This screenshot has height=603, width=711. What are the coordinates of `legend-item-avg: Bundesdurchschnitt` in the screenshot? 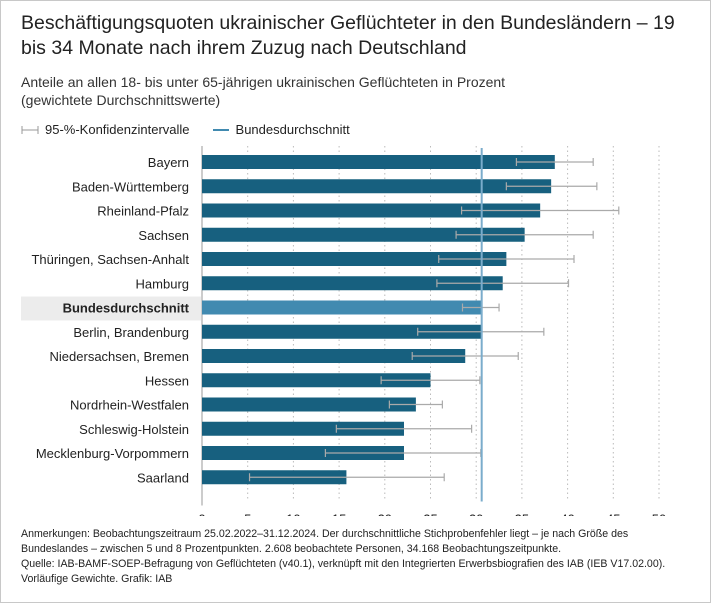 It's located at (281, 129).